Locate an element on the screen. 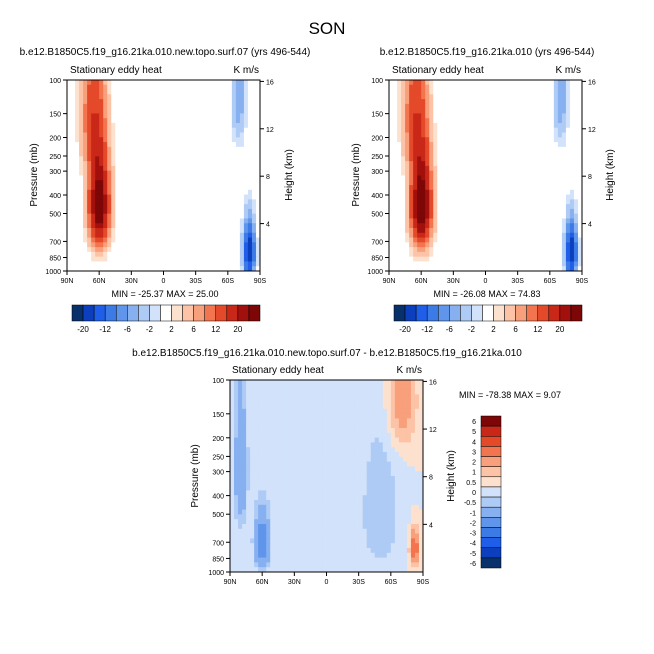  panel-right-label: K m/s is located at coordinates (246, 70).